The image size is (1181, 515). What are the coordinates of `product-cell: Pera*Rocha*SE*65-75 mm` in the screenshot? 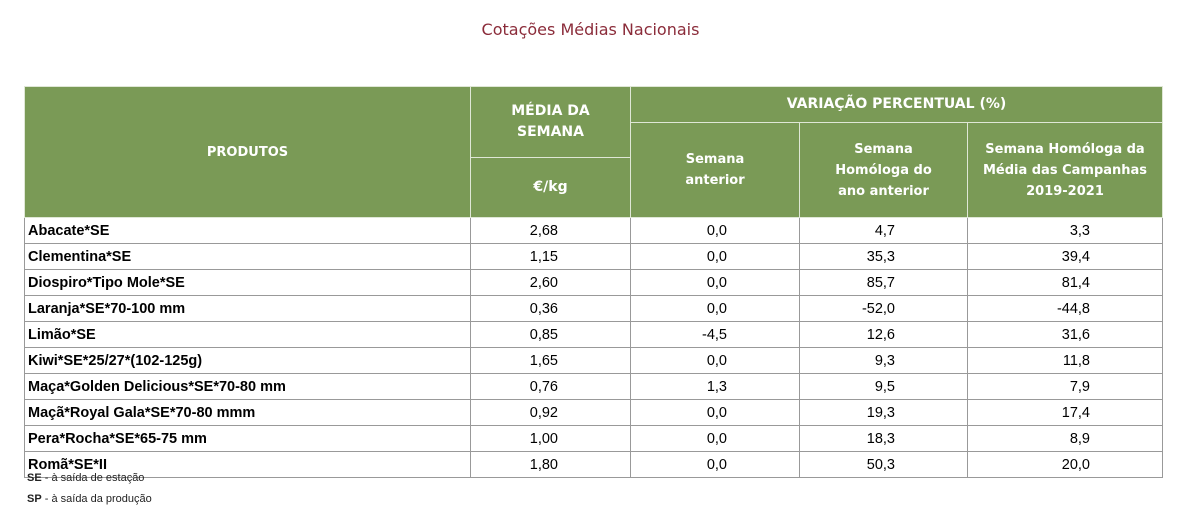 It's located at (247, 438).